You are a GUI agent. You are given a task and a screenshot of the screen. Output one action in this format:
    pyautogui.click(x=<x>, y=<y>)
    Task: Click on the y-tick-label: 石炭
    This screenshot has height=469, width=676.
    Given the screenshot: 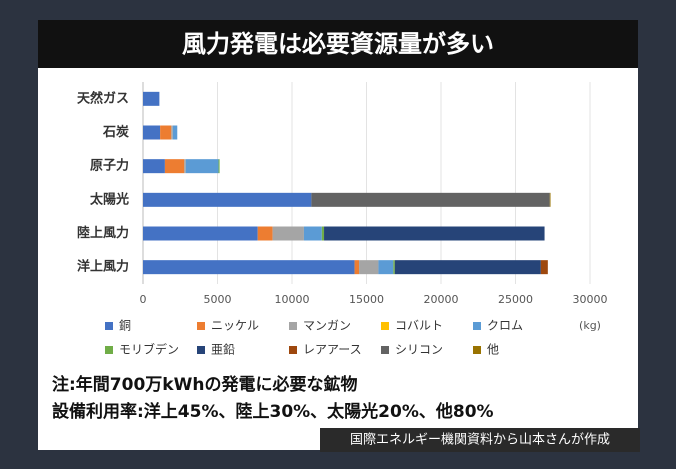 What is the action you would take?
    pyautogui.click(x=115, y=132)
    